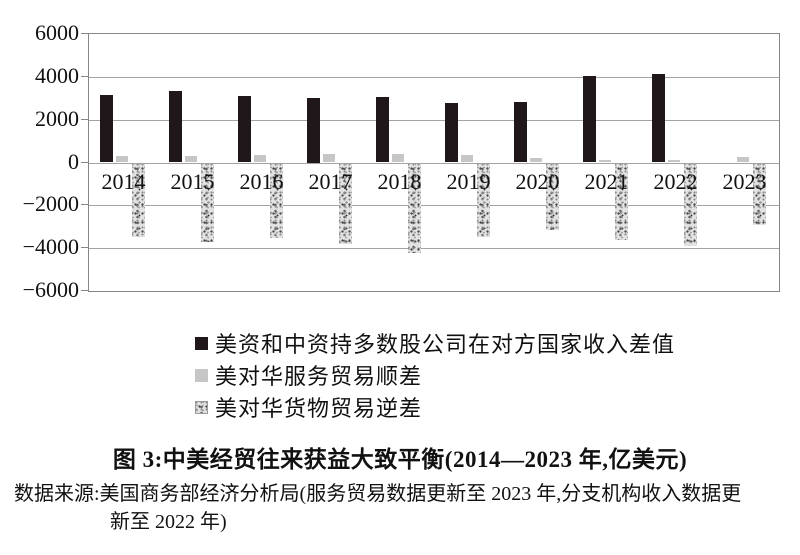 The height and width of the screenshot is (555, 800). I want to click on y-axis-label-0: 0, so click(73, 161).